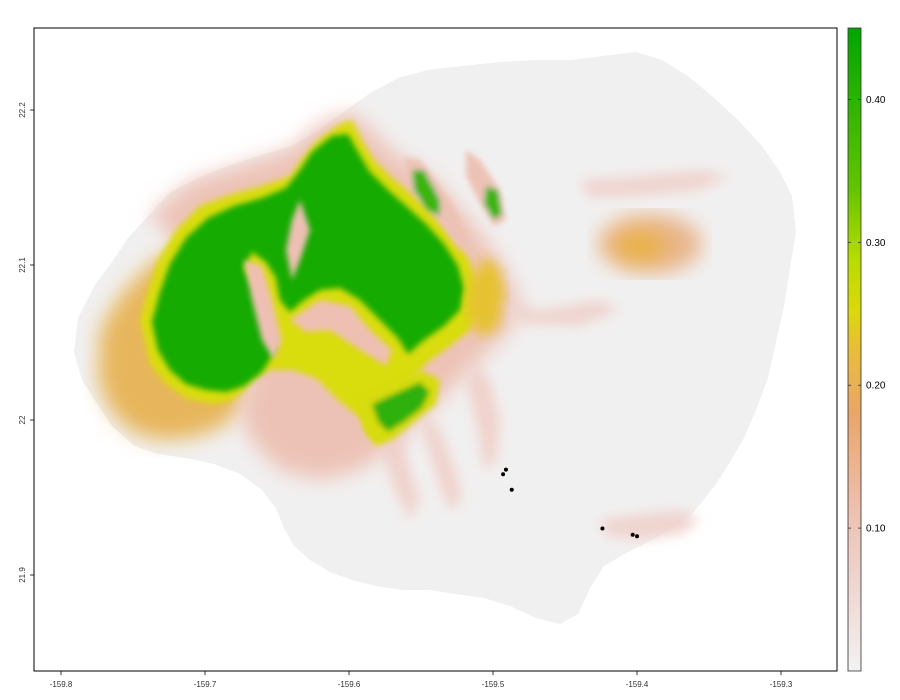 Image resolution: width=900 pixels, height=700 pixels. I want to click on x-axis: -159.8 -159.7 -159.6 -159.5 -159.4 -159.3, so click(421, 680).